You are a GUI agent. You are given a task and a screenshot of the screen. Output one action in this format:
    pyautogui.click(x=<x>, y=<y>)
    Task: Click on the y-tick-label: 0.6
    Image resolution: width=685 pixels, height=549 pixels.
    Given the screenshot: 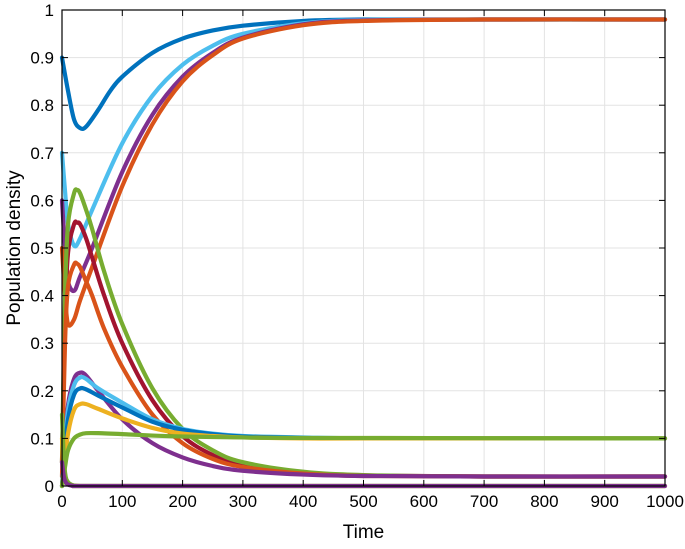 What is the action you would take?
    pyautogui.click(x=42, y=200)
    